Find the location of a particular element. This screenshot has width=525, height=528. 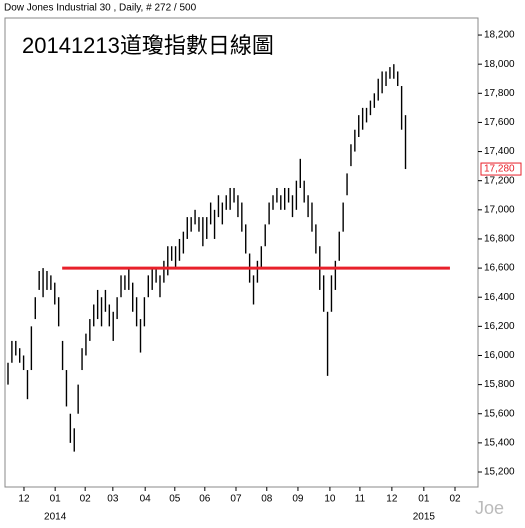

y-tick-label: 17,200 is located at coordinates (499, 180).